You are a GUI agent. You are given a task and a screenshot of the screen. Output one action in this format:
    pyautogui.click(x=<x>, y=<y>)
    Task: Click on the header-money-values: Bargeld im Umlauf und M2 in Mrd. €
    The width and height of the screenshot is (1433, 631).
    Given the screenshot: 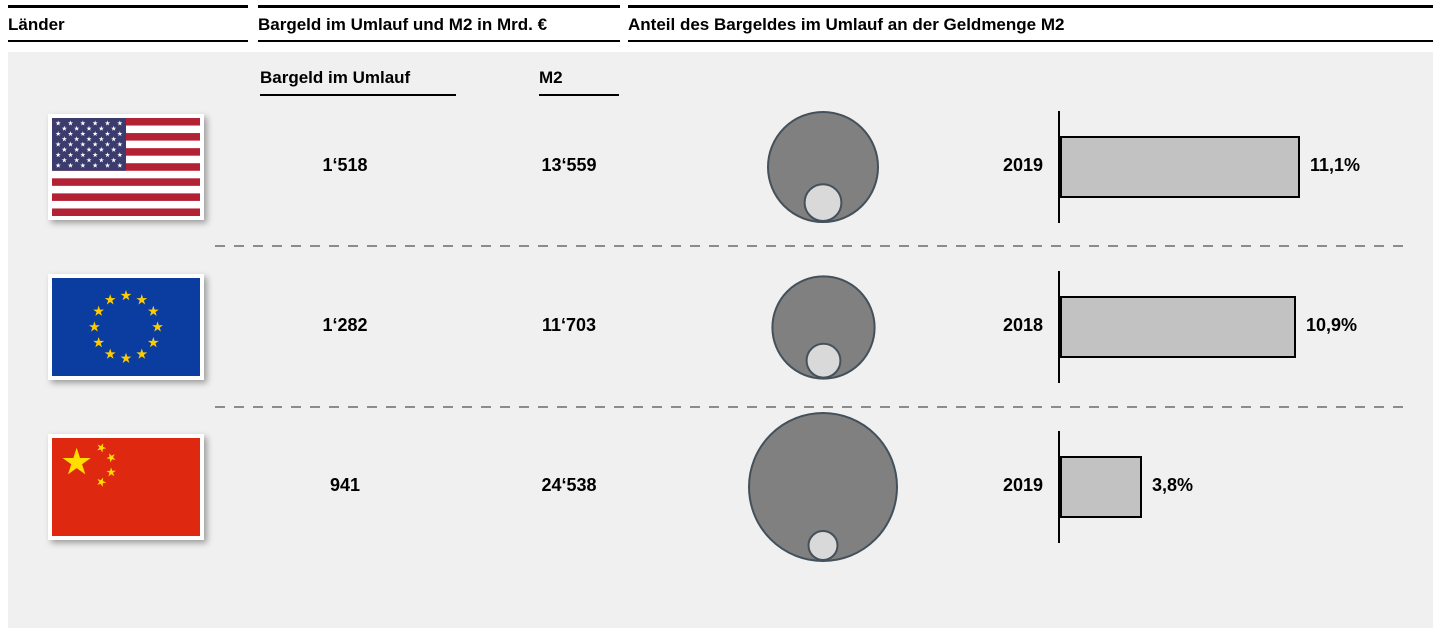 What is the action you would take?
    pyautogui.click(x=439, y=23)
    